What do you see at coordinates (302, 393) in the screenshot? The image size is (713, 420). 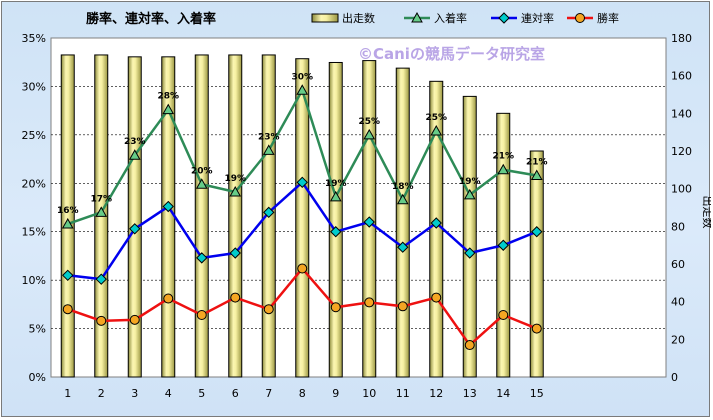 I see `x-tick-label: 8` at bounding box center [302, 393].